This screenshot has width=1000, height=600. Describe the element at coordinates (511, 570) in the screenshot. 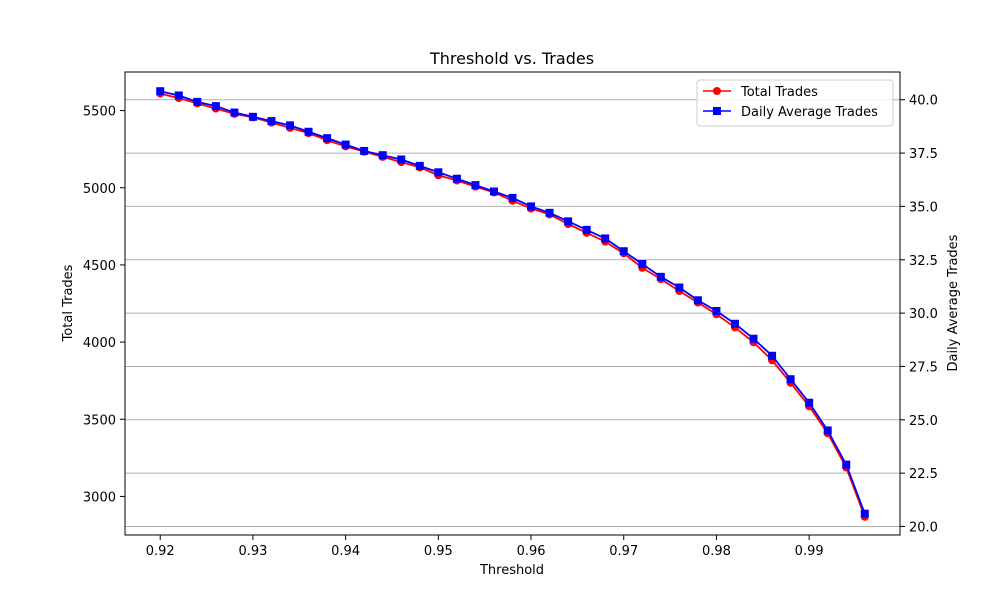

I see `x-axis-label: Threshold` at that location.